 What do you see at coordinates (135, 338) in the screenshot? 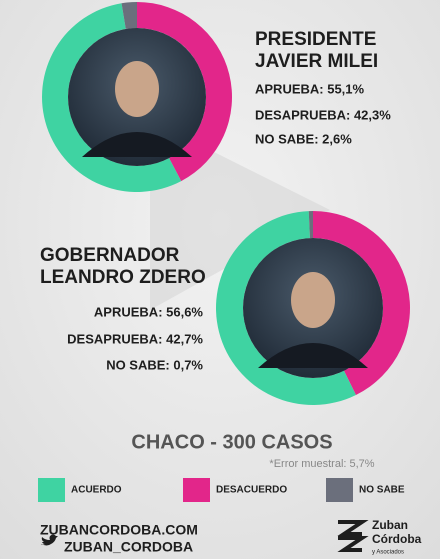
I see `value-label: DESAPRUEBA: 42,7%` at bounding box center [135, 338].